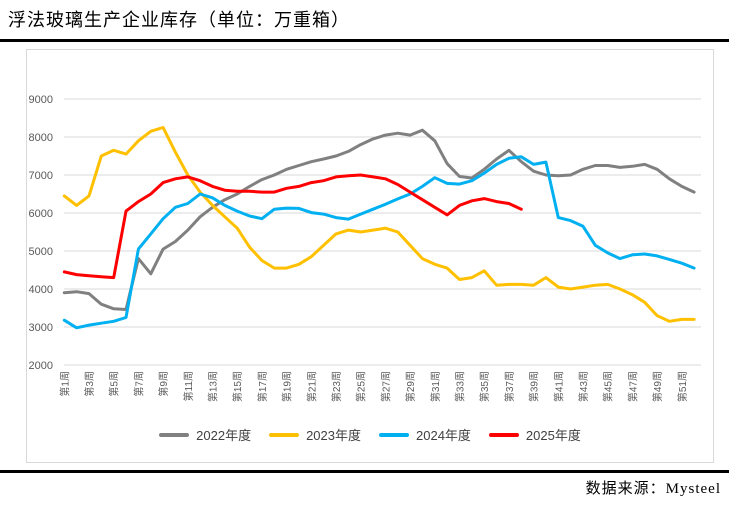 Image resolution: width=729 pixels, height=510 pixels. I want to click on y-axis-tick-label: 5000, so click(41, 252).